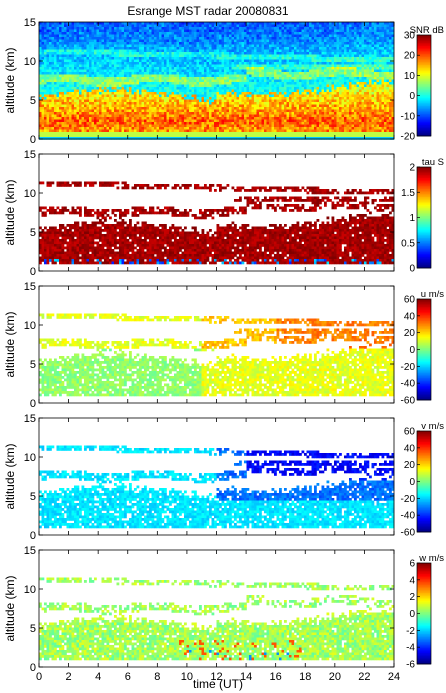 This screenshot has width=446, height=693. Describe the element at coordinates (30, 62) in the screenshot. I see `y-tick-label-snr-2: 10` at that location.